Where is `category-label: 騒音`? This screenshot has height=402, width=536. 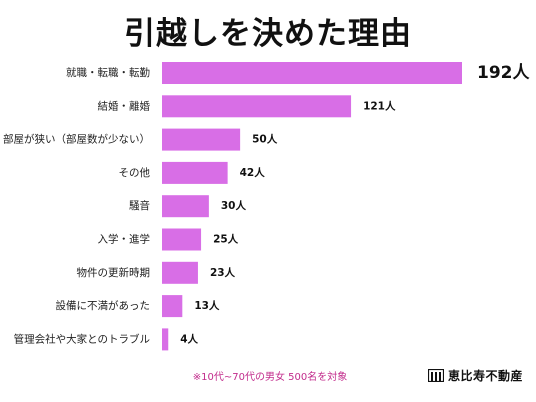
category-label: 騒音 is located at coordinates (139, 205).